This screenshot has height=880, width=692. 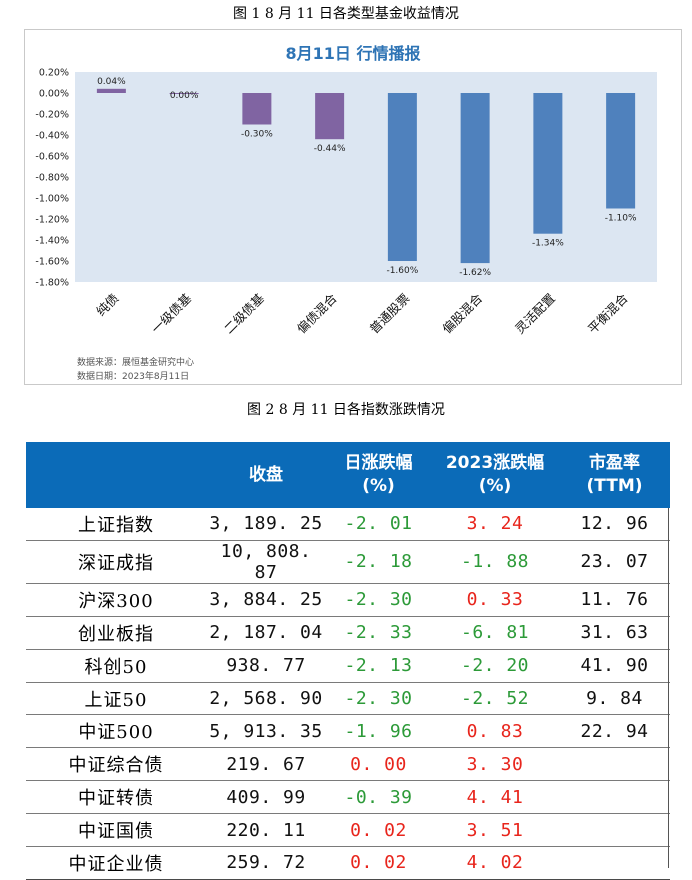 I want to click on pe-ratio: 31. 63, so click(x=614, y=633).